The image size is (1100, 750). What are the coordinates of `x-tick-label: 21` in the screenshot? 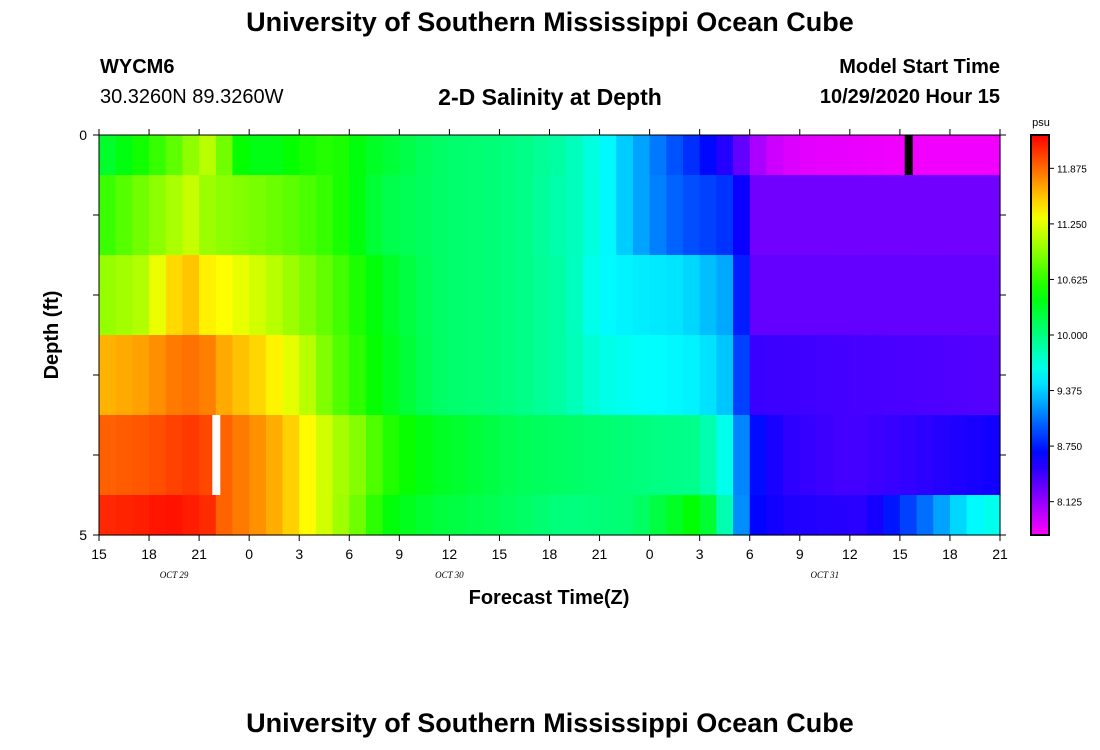 It's located at (1000, 554).